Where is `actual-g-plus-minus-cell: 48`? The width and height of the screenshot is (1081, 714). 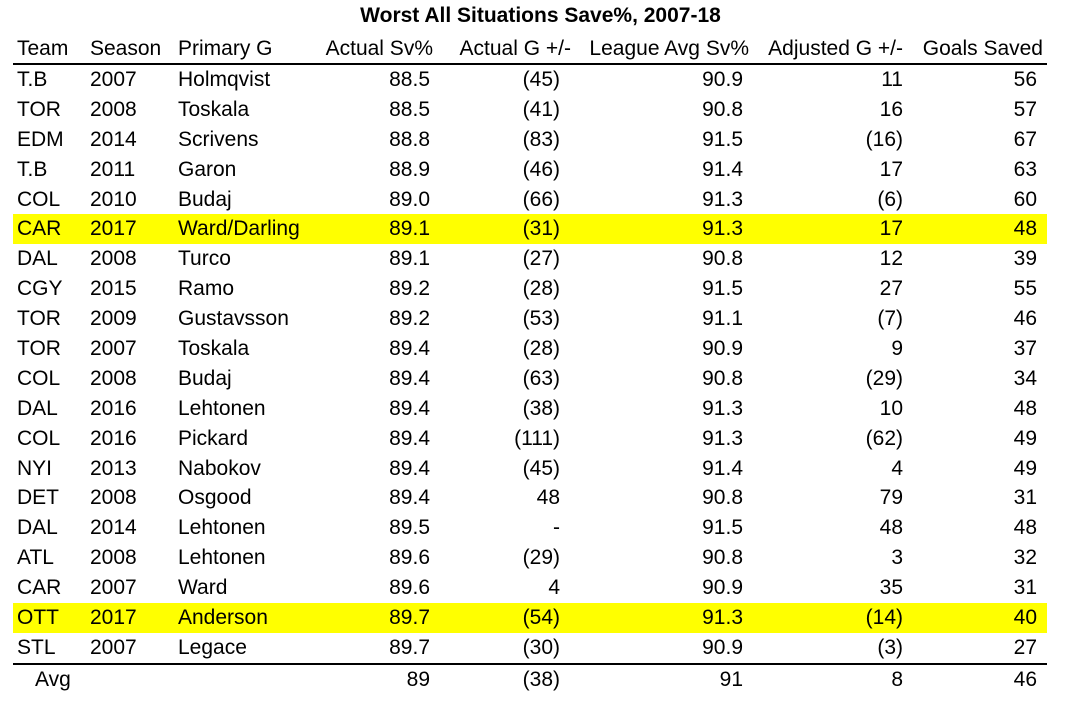
actual-g-plus-minus-cell: 48 is located at coordinates (548, 498).